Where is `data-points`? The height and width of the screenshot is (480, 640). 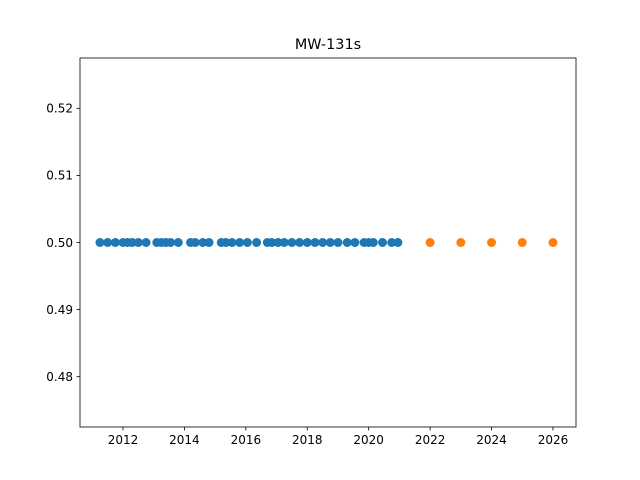 data-points is located at coordinates (326, 242).